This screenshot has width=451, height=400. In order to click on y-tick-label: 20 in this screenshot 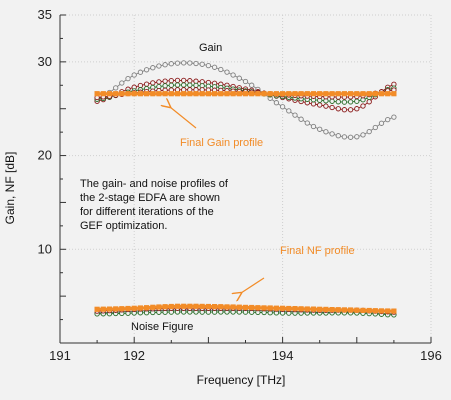, I will do `click(45, 155)`.